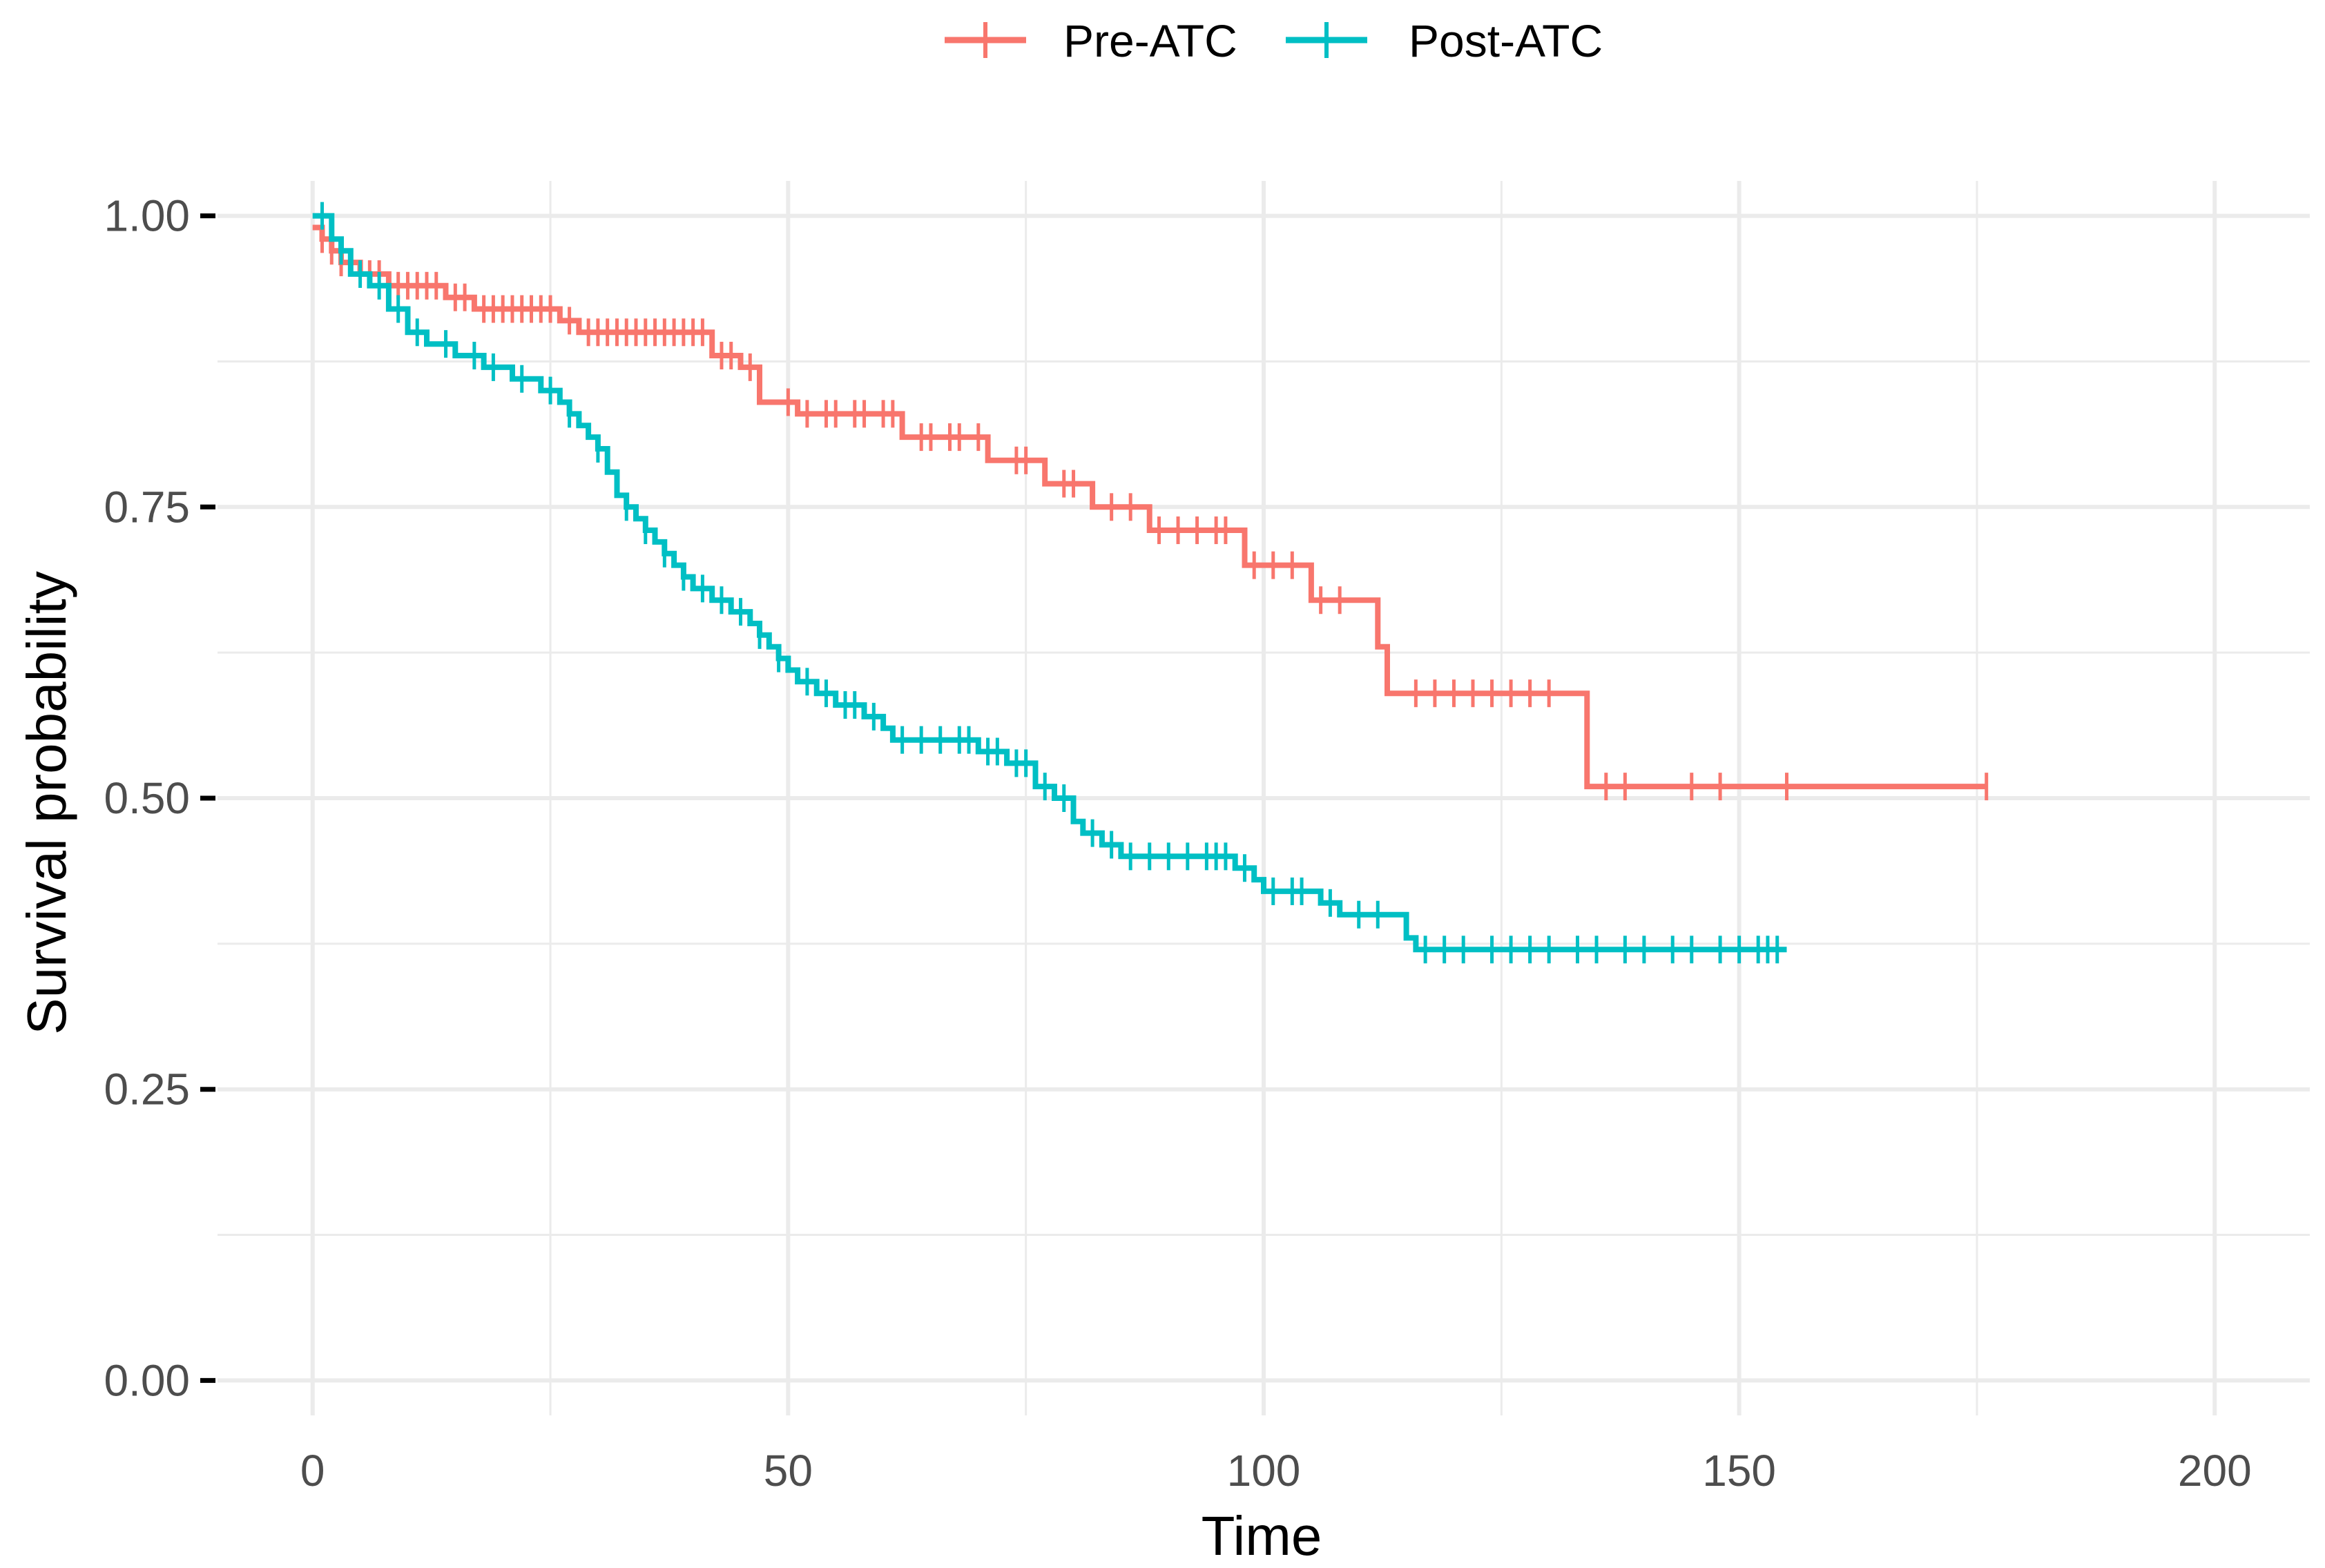  What do you see at coordinates (1150, 40) in the screenshot?
I see `legend-label: Pre-ATC` at bounding box center [1150, 40].